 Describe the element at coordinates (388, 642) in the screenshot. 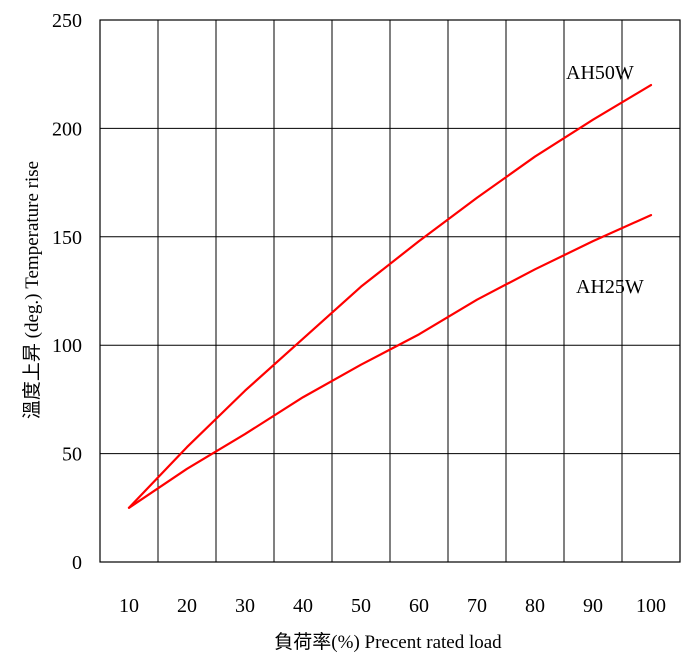

I see `x-axis-title: 負荷率(%) Precent rated load` at that location.